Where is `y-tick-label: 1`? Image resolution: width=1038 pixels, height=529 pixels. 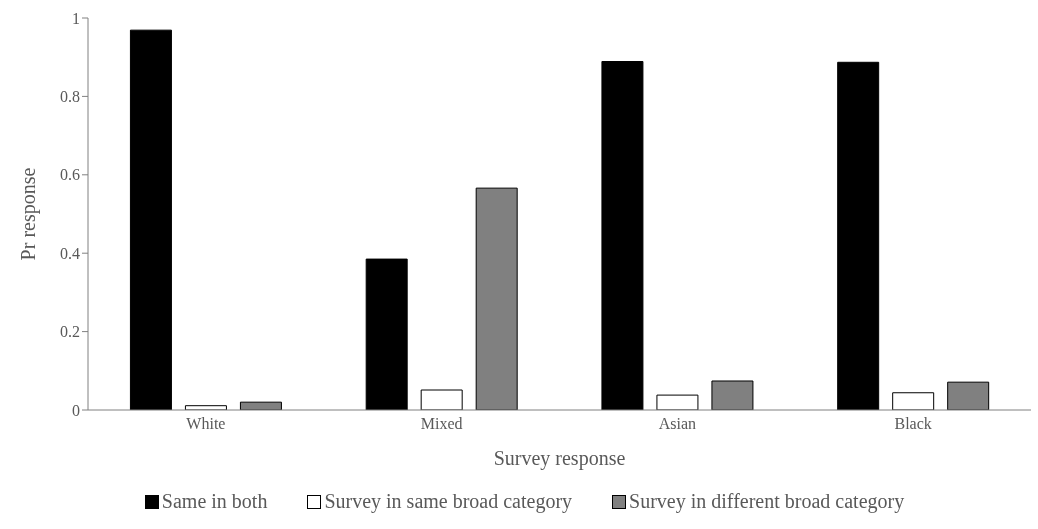
y-tick-label: 1 is located at coordinates (76, 18).